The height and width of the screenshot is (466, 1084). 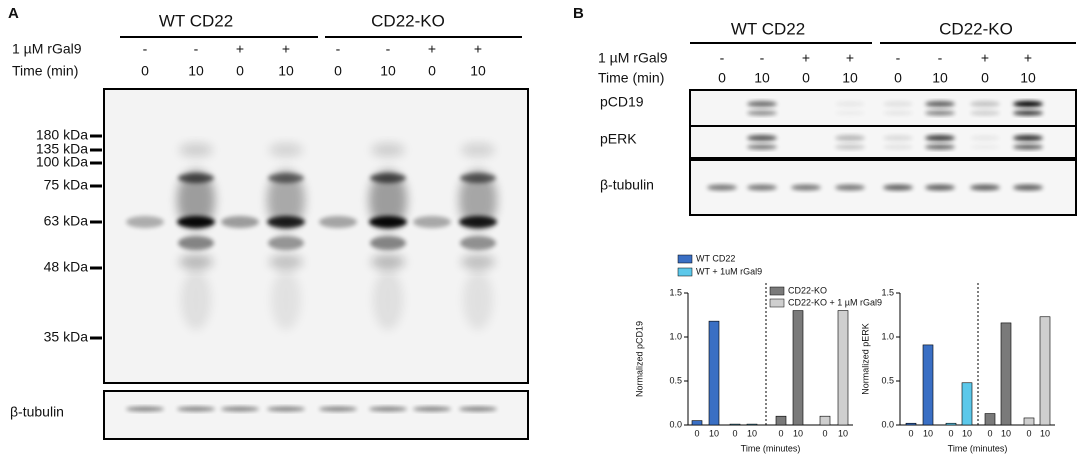 What do you see at coordinates (675, 424) in the screenshot?
I see `y-tick-label: 0.0` at bounding box center [675, 424].